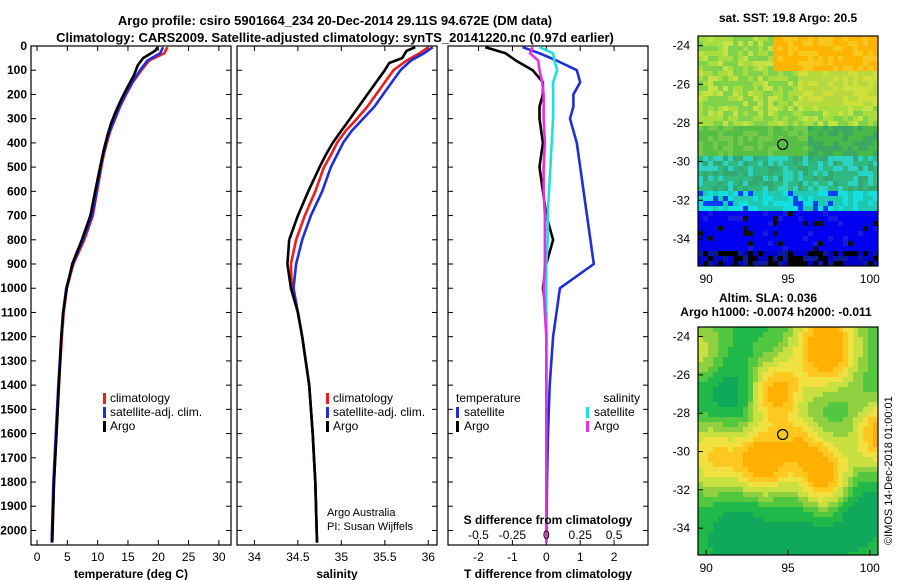 The height and width of the screenshot is (580, 900). I want to click on salinity-series-group, so click(360, 294).